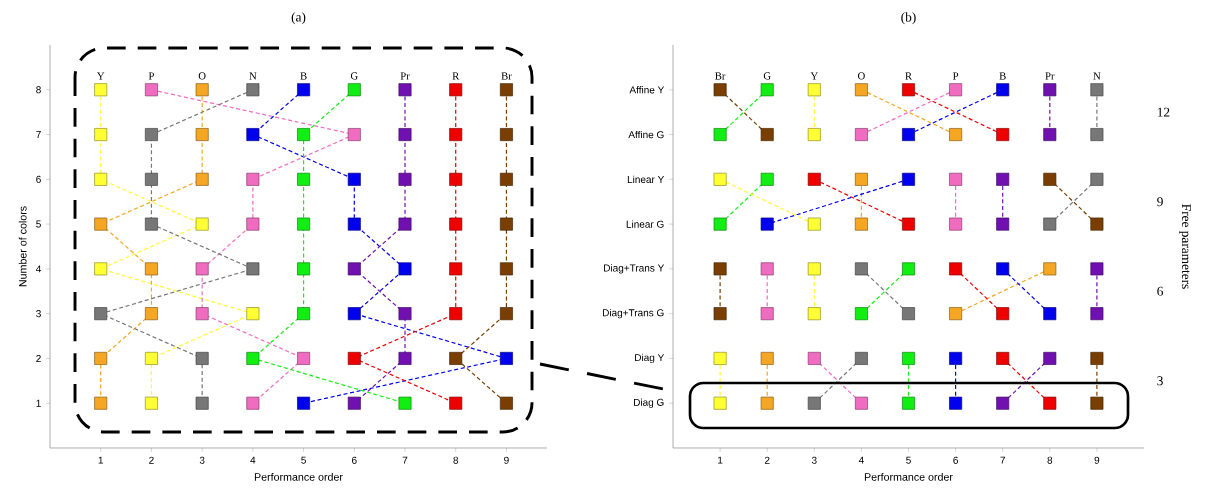 The width and height of the screenshot is (1206, 495). What do you see at coordinates (634, 269) in the screenshot?
I see `y-tick-label: Diag+Trans Y` at bounding box center [634, 269].